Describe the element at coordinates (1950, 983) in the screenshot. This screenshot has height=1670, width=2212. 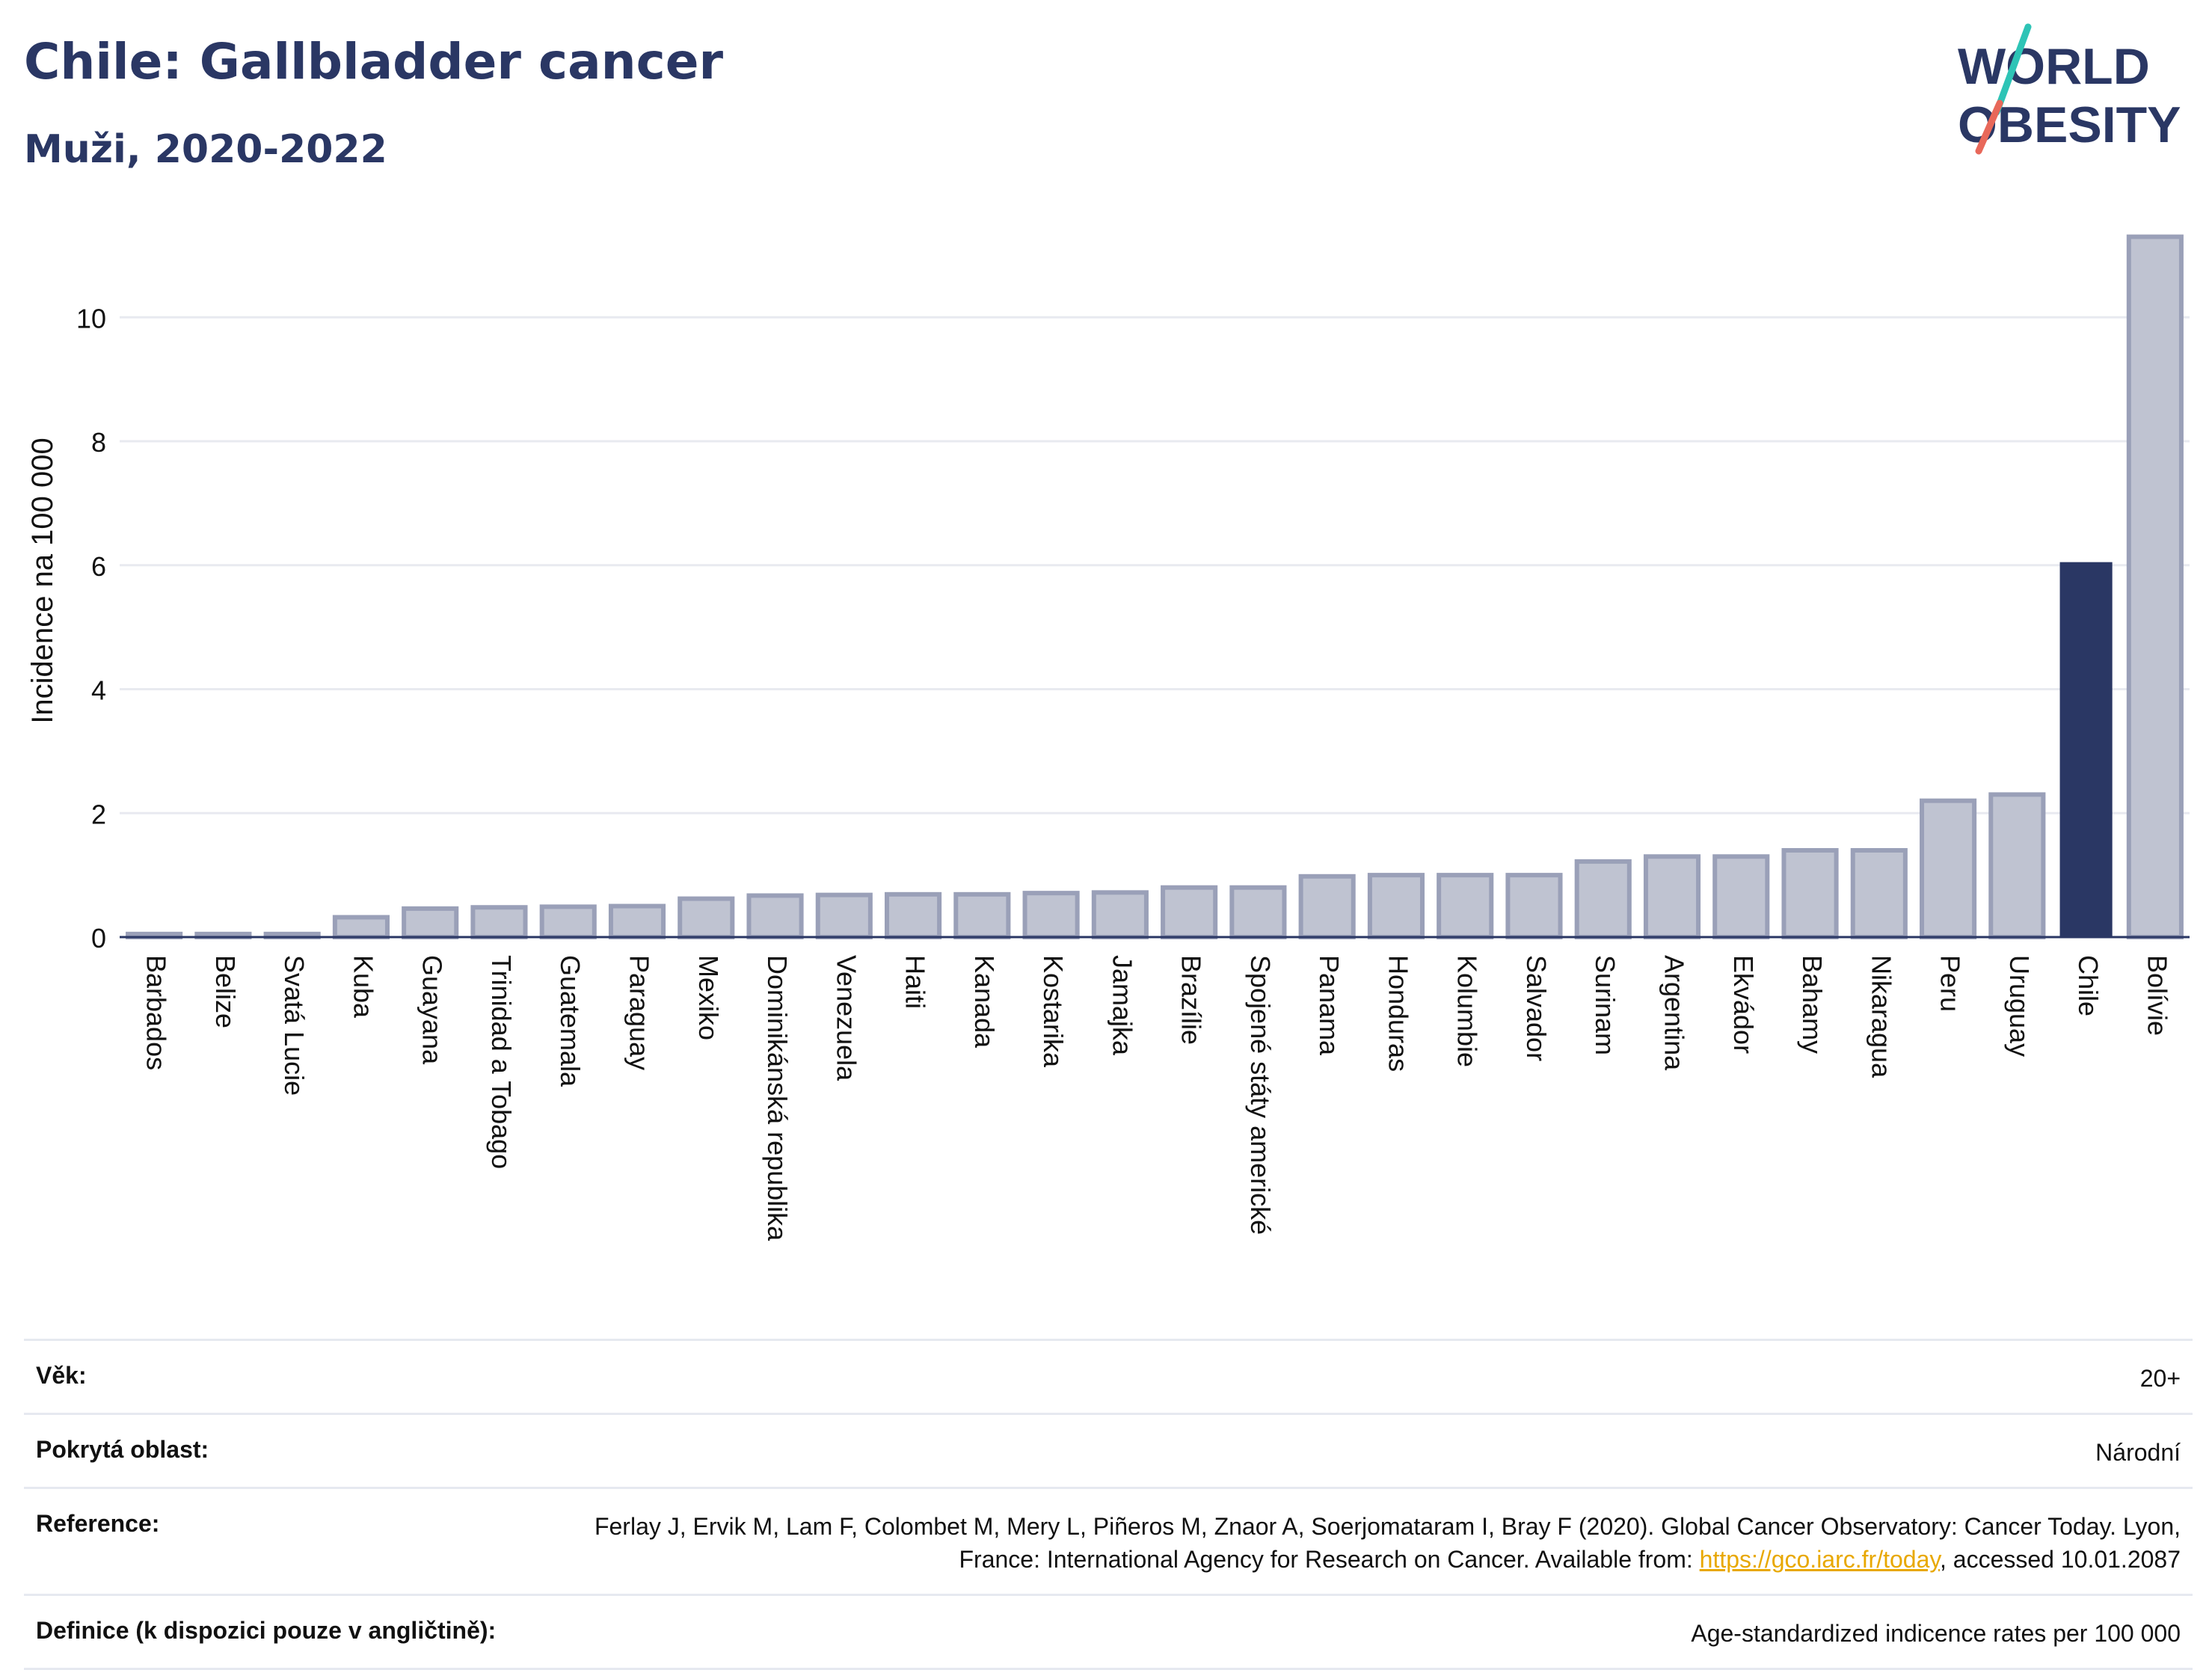
I see `x-tick-label: Peru` at that location.